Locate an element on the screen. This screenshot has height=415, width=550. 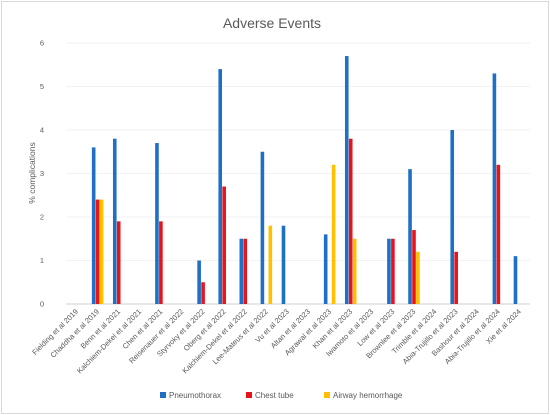
y-tick-label: 1 is located at coordinates (42, 260).